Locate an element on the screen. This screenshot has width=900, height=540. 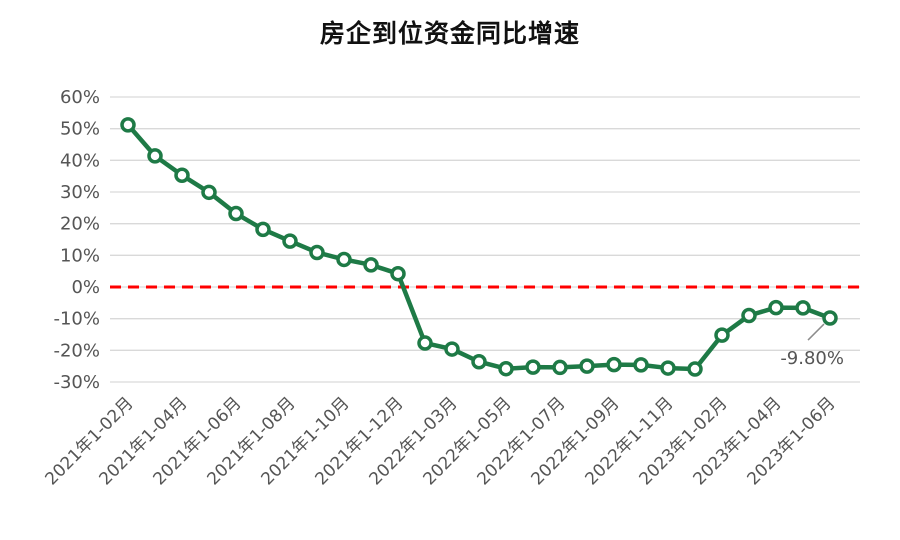
y-tick-label: 10% is located at coordinates (80, 255).